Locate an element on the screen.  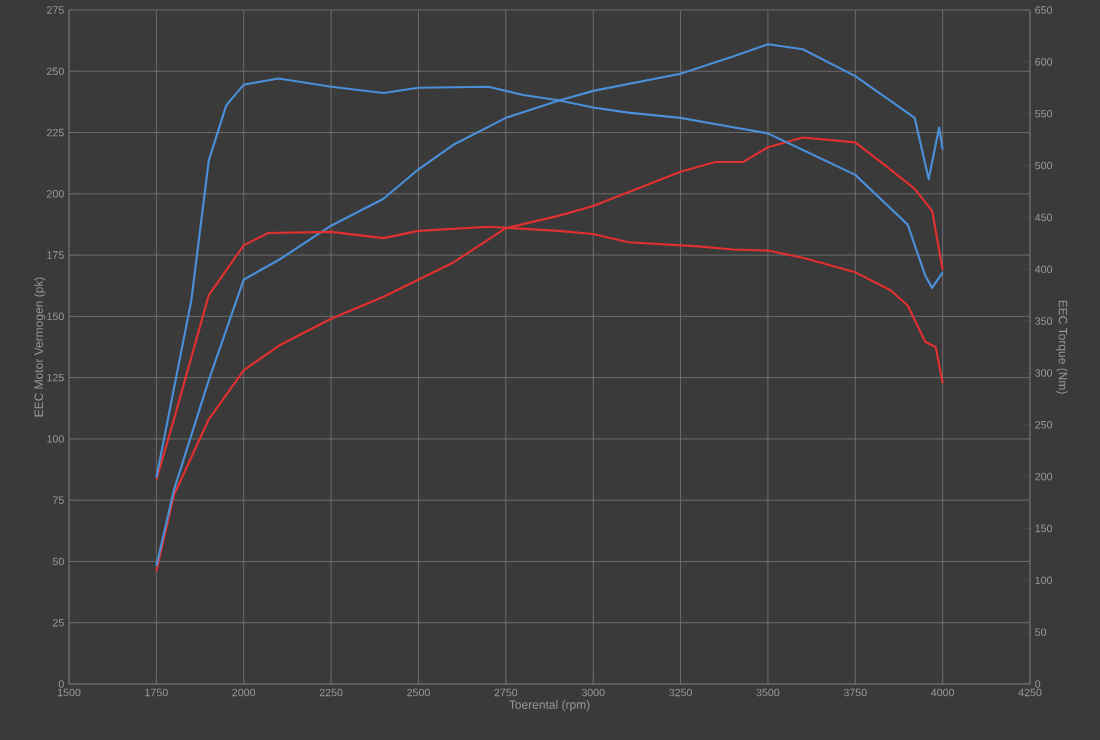
y-tick-label: 125 is located at coordinates (55, 377).